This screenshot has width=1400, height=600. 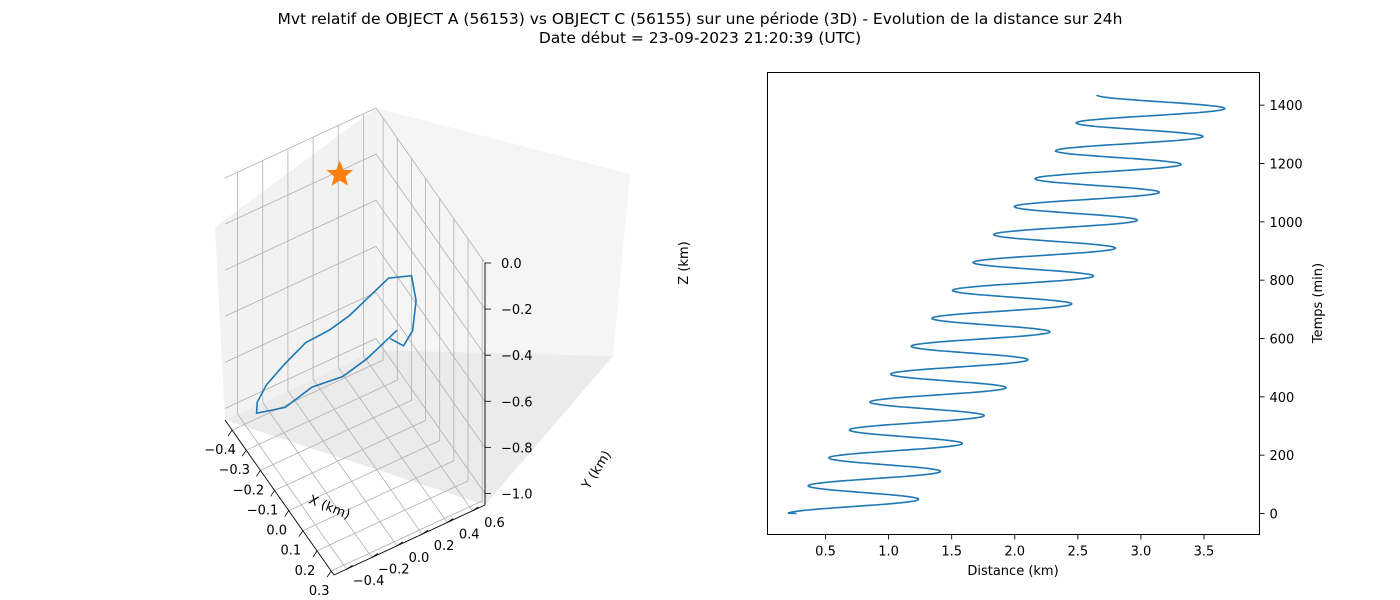 I want to click on y-tick-label: 1400, so click(x=1286, y=106).